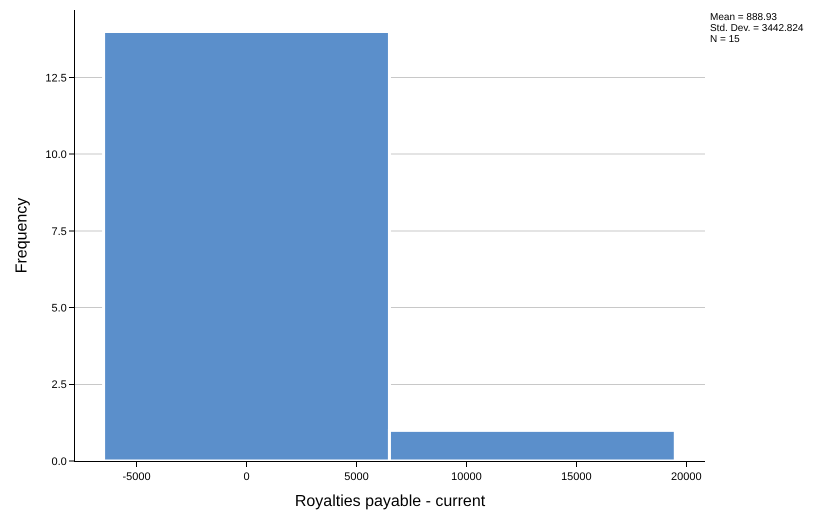  I want to click on y-tick-label: 10.0, so click(56, 155).